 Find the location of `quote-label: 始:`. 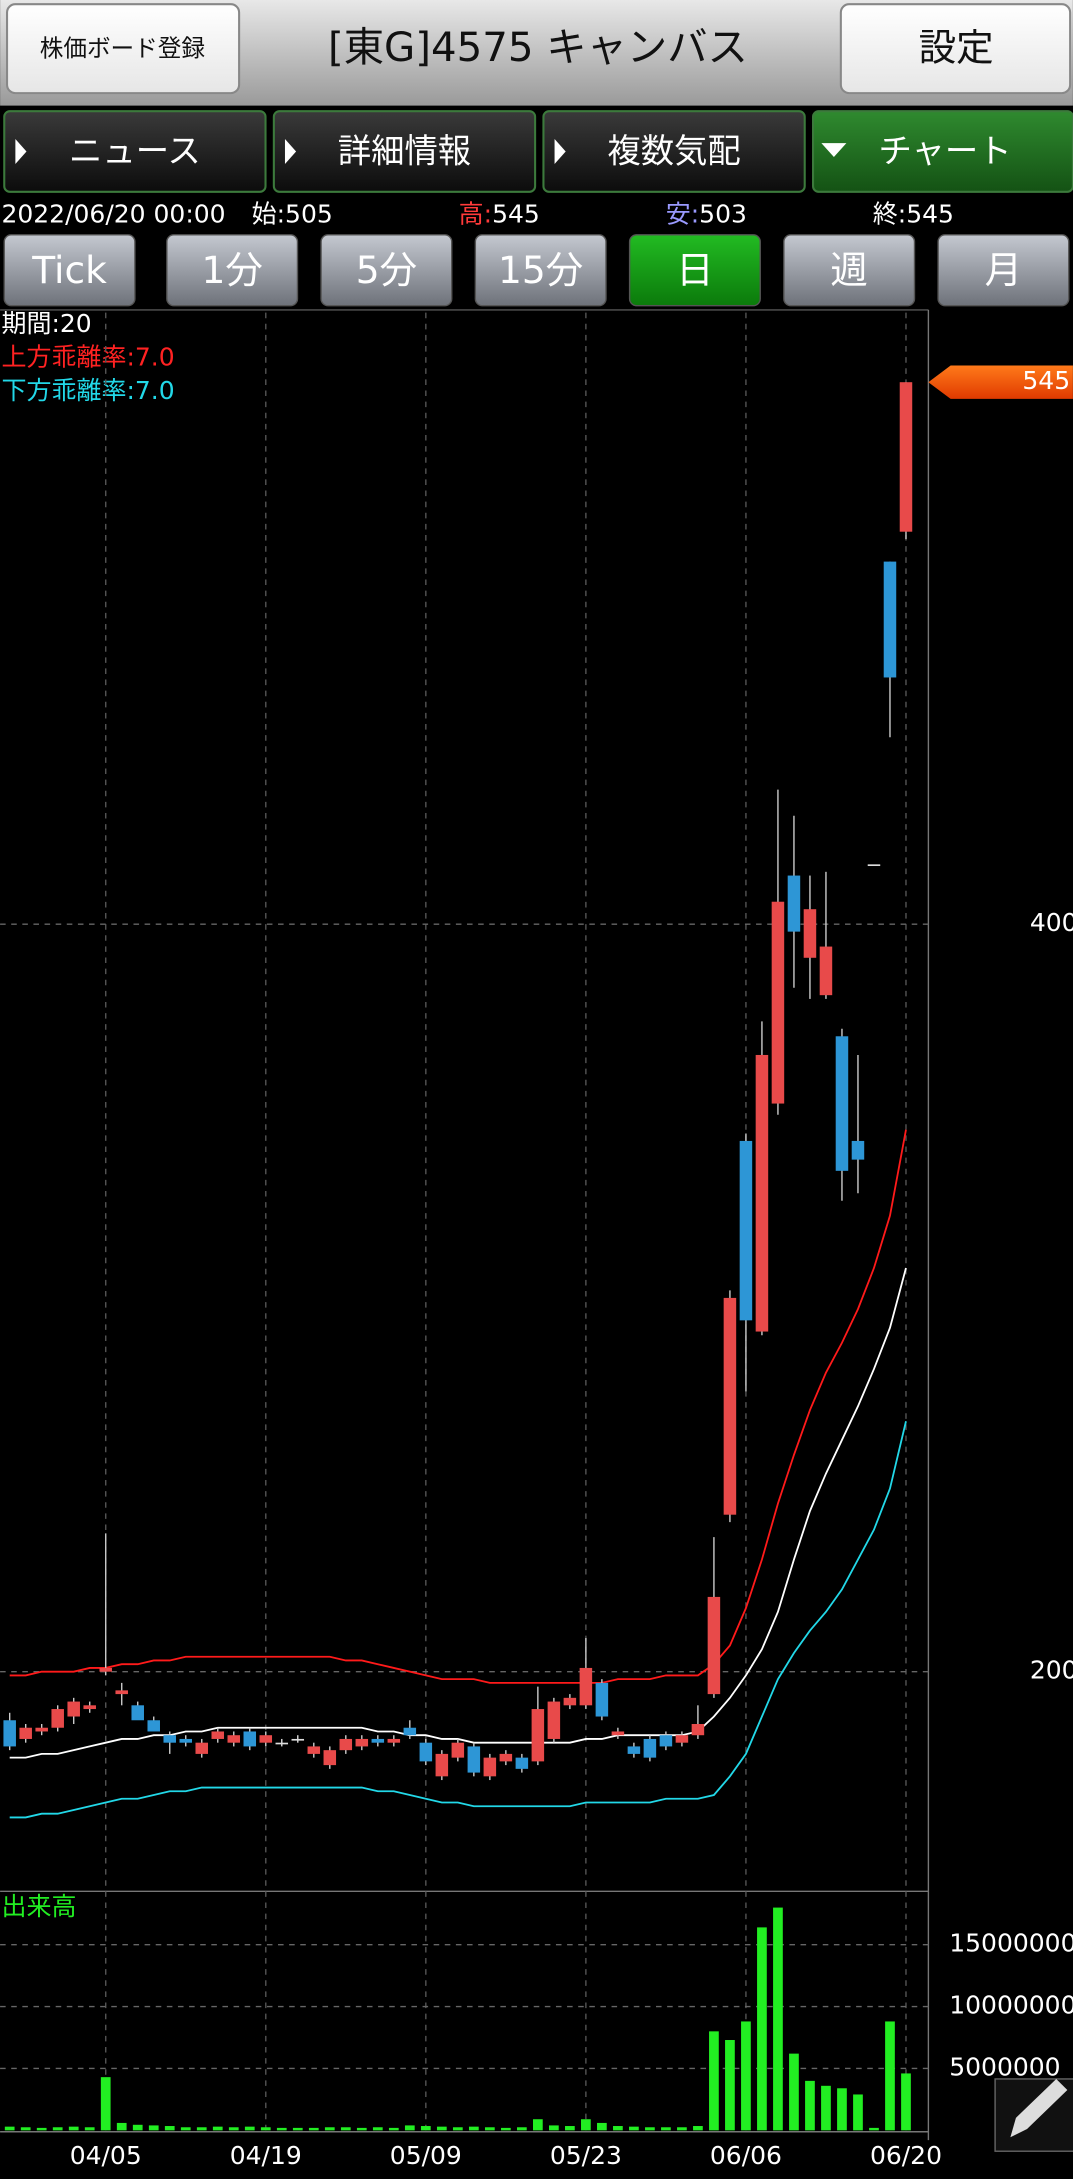

quote-label: 始: is located at coordinates (268, 213).